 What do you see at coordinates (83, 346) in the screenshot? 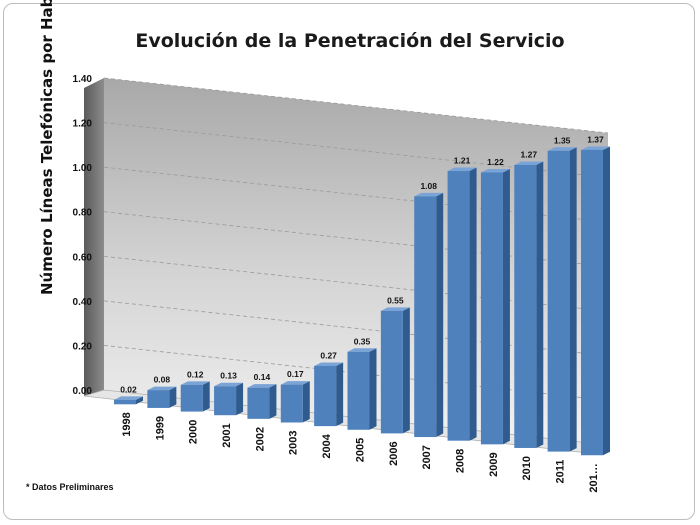
I see `y-tick-label: 0.20` at bounding box center [83, 346].